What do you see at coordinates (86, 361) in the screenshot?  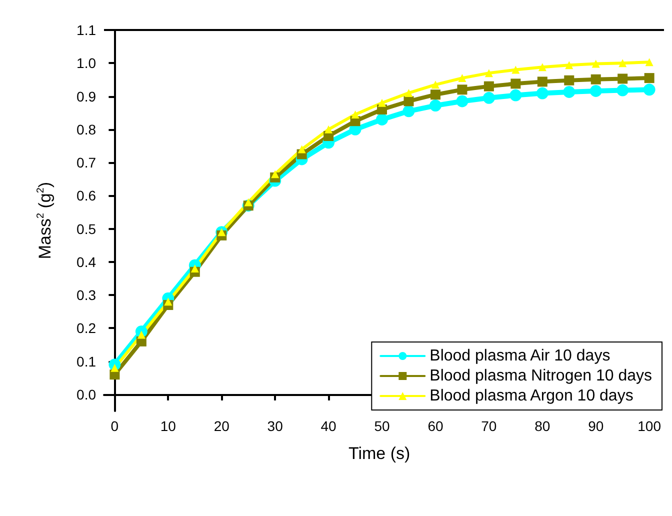 I see `y-tick-label: 0.1` at bounding box center [86, 361].